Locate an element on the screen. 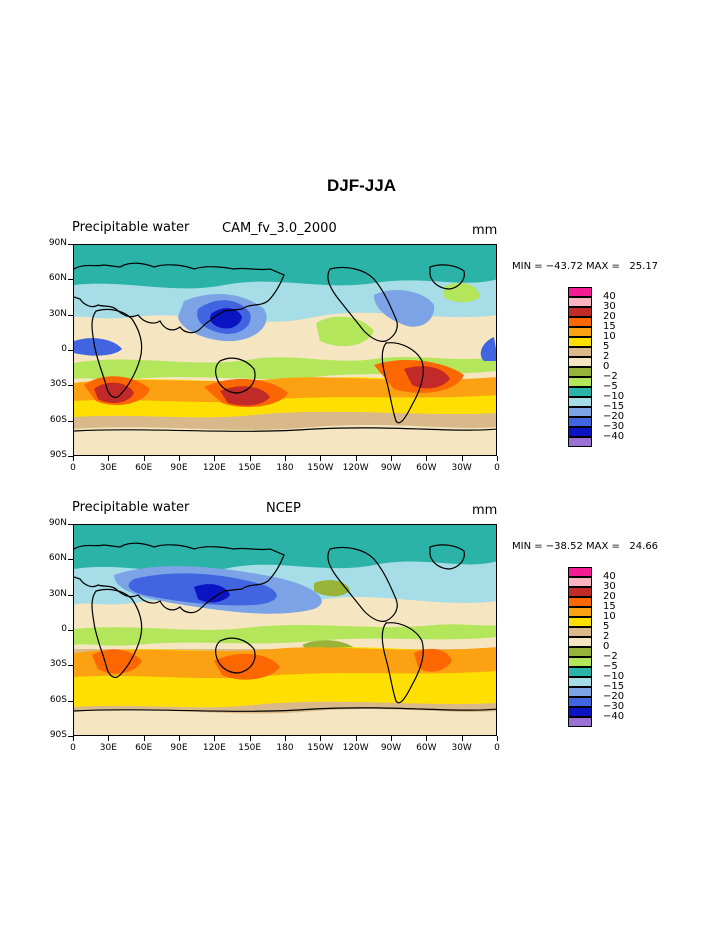  lon-tick-label: 60W is located at coordinates (426, 748).